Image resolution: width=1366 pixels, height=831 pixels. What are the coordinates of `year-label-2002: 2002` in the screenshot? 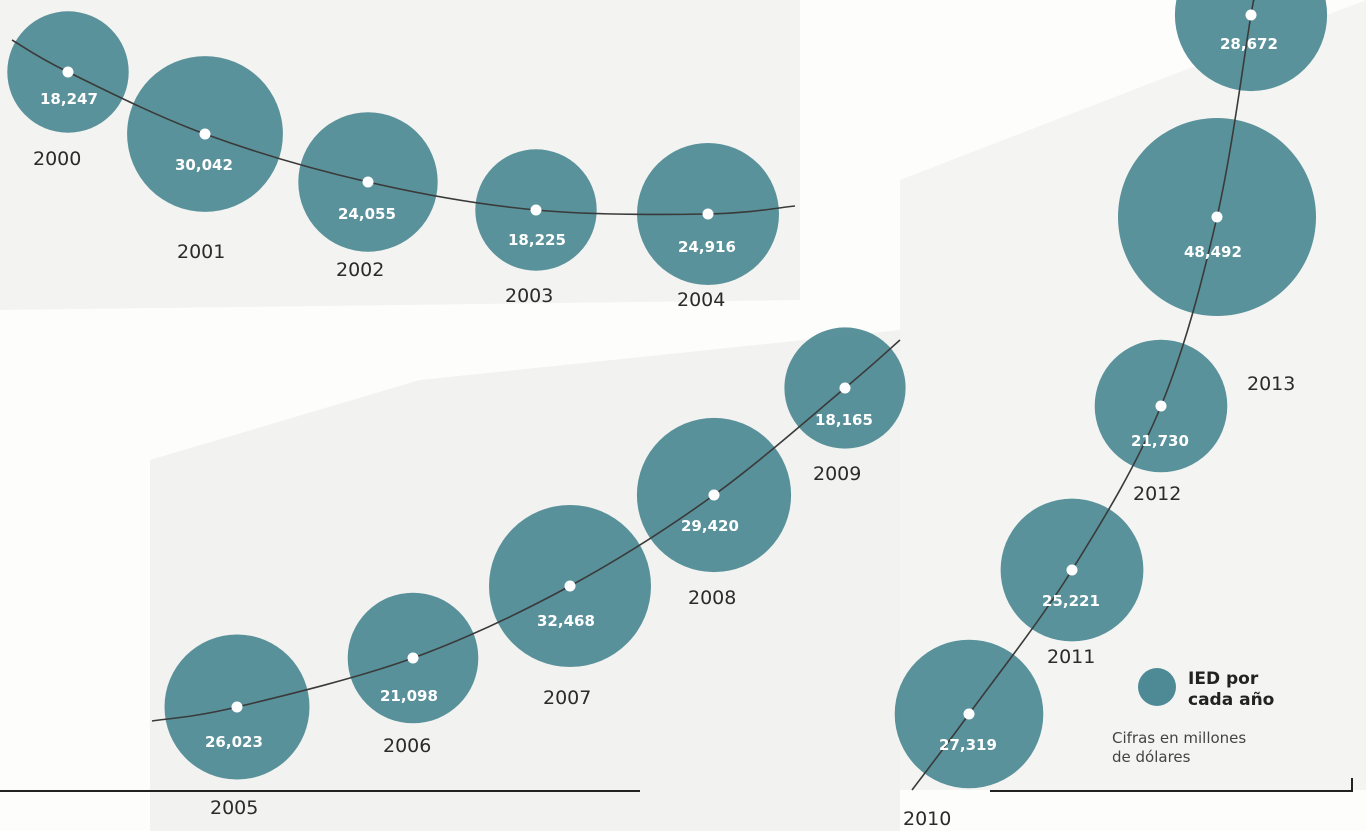 It's located at (360, 270).